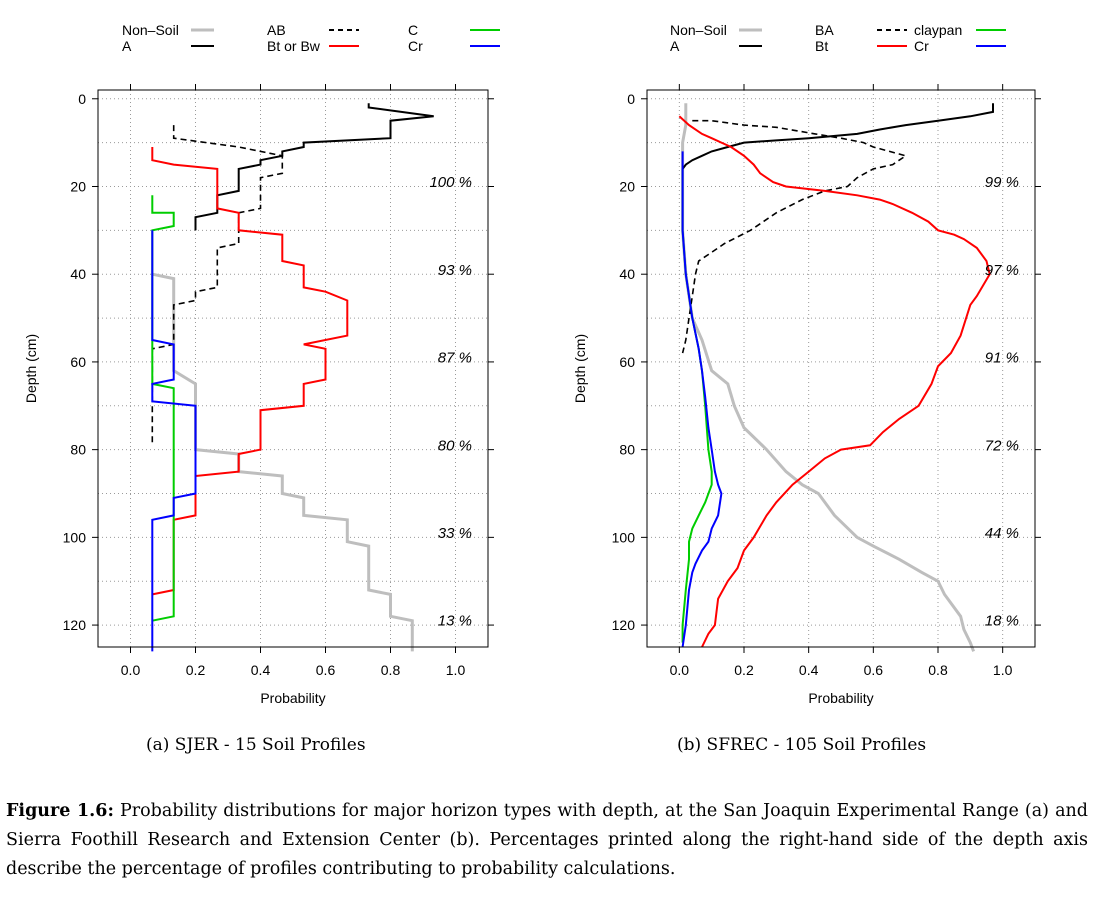 The image size is (1095, 916). What do you see at coordinates (276, 30) in the screenshot?
I see `legend-label: AB` at bounding box center [276, 30].